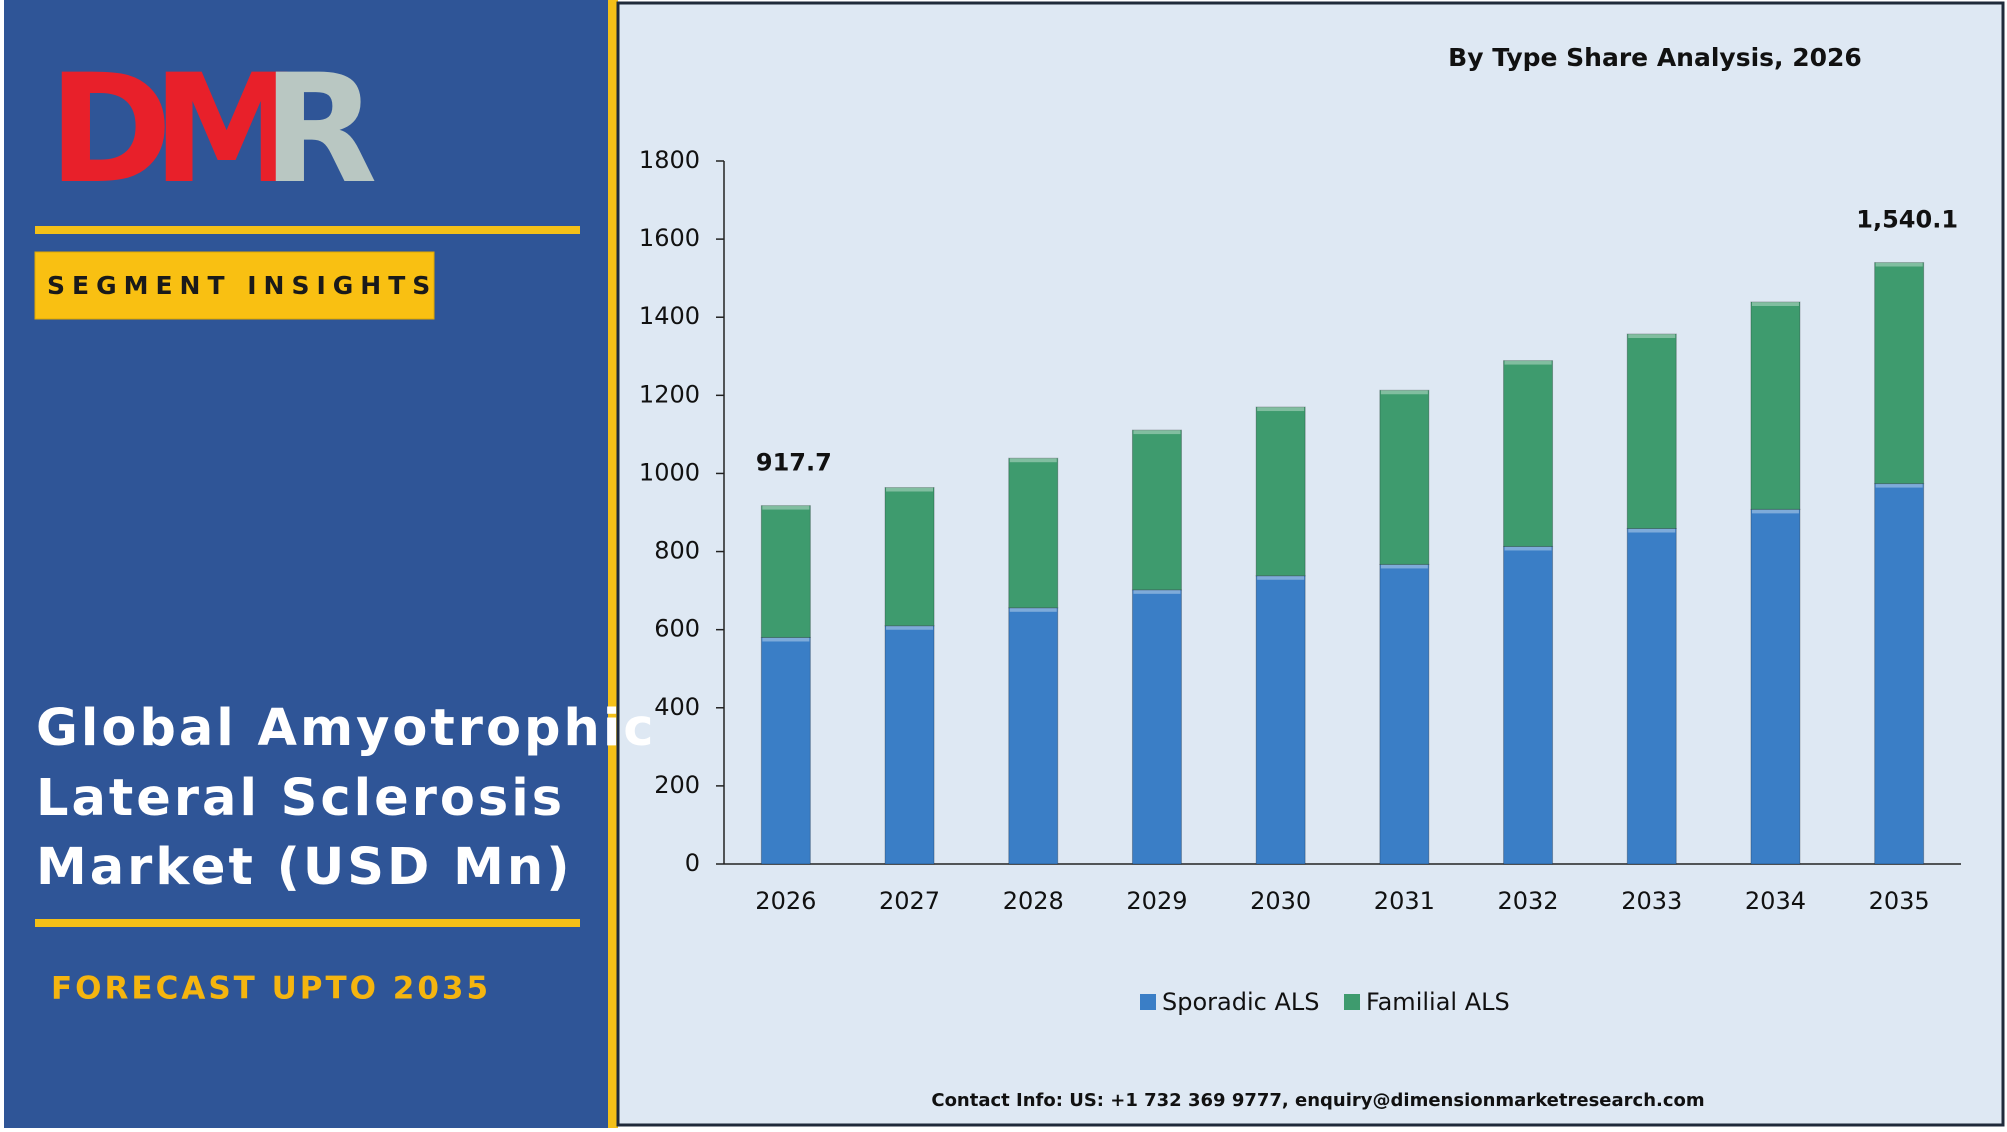 This screenshot has width=2007, height=1132. Describe the element at coordinates (1899, 901) in the screenshot. I see `x-tick-label: 2035` at that location.